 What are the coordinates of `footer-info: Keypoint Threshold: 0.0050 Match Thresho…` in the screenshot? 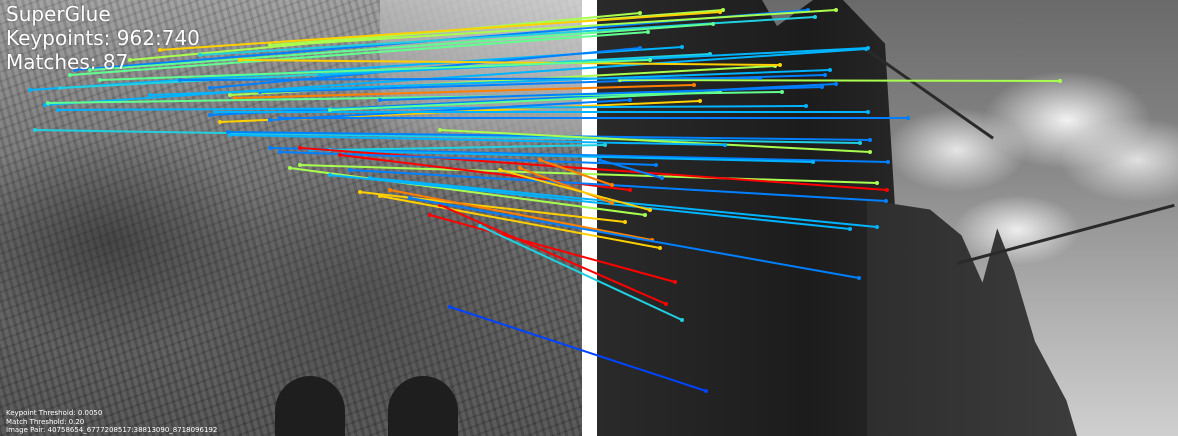 It's located at (111, 422).